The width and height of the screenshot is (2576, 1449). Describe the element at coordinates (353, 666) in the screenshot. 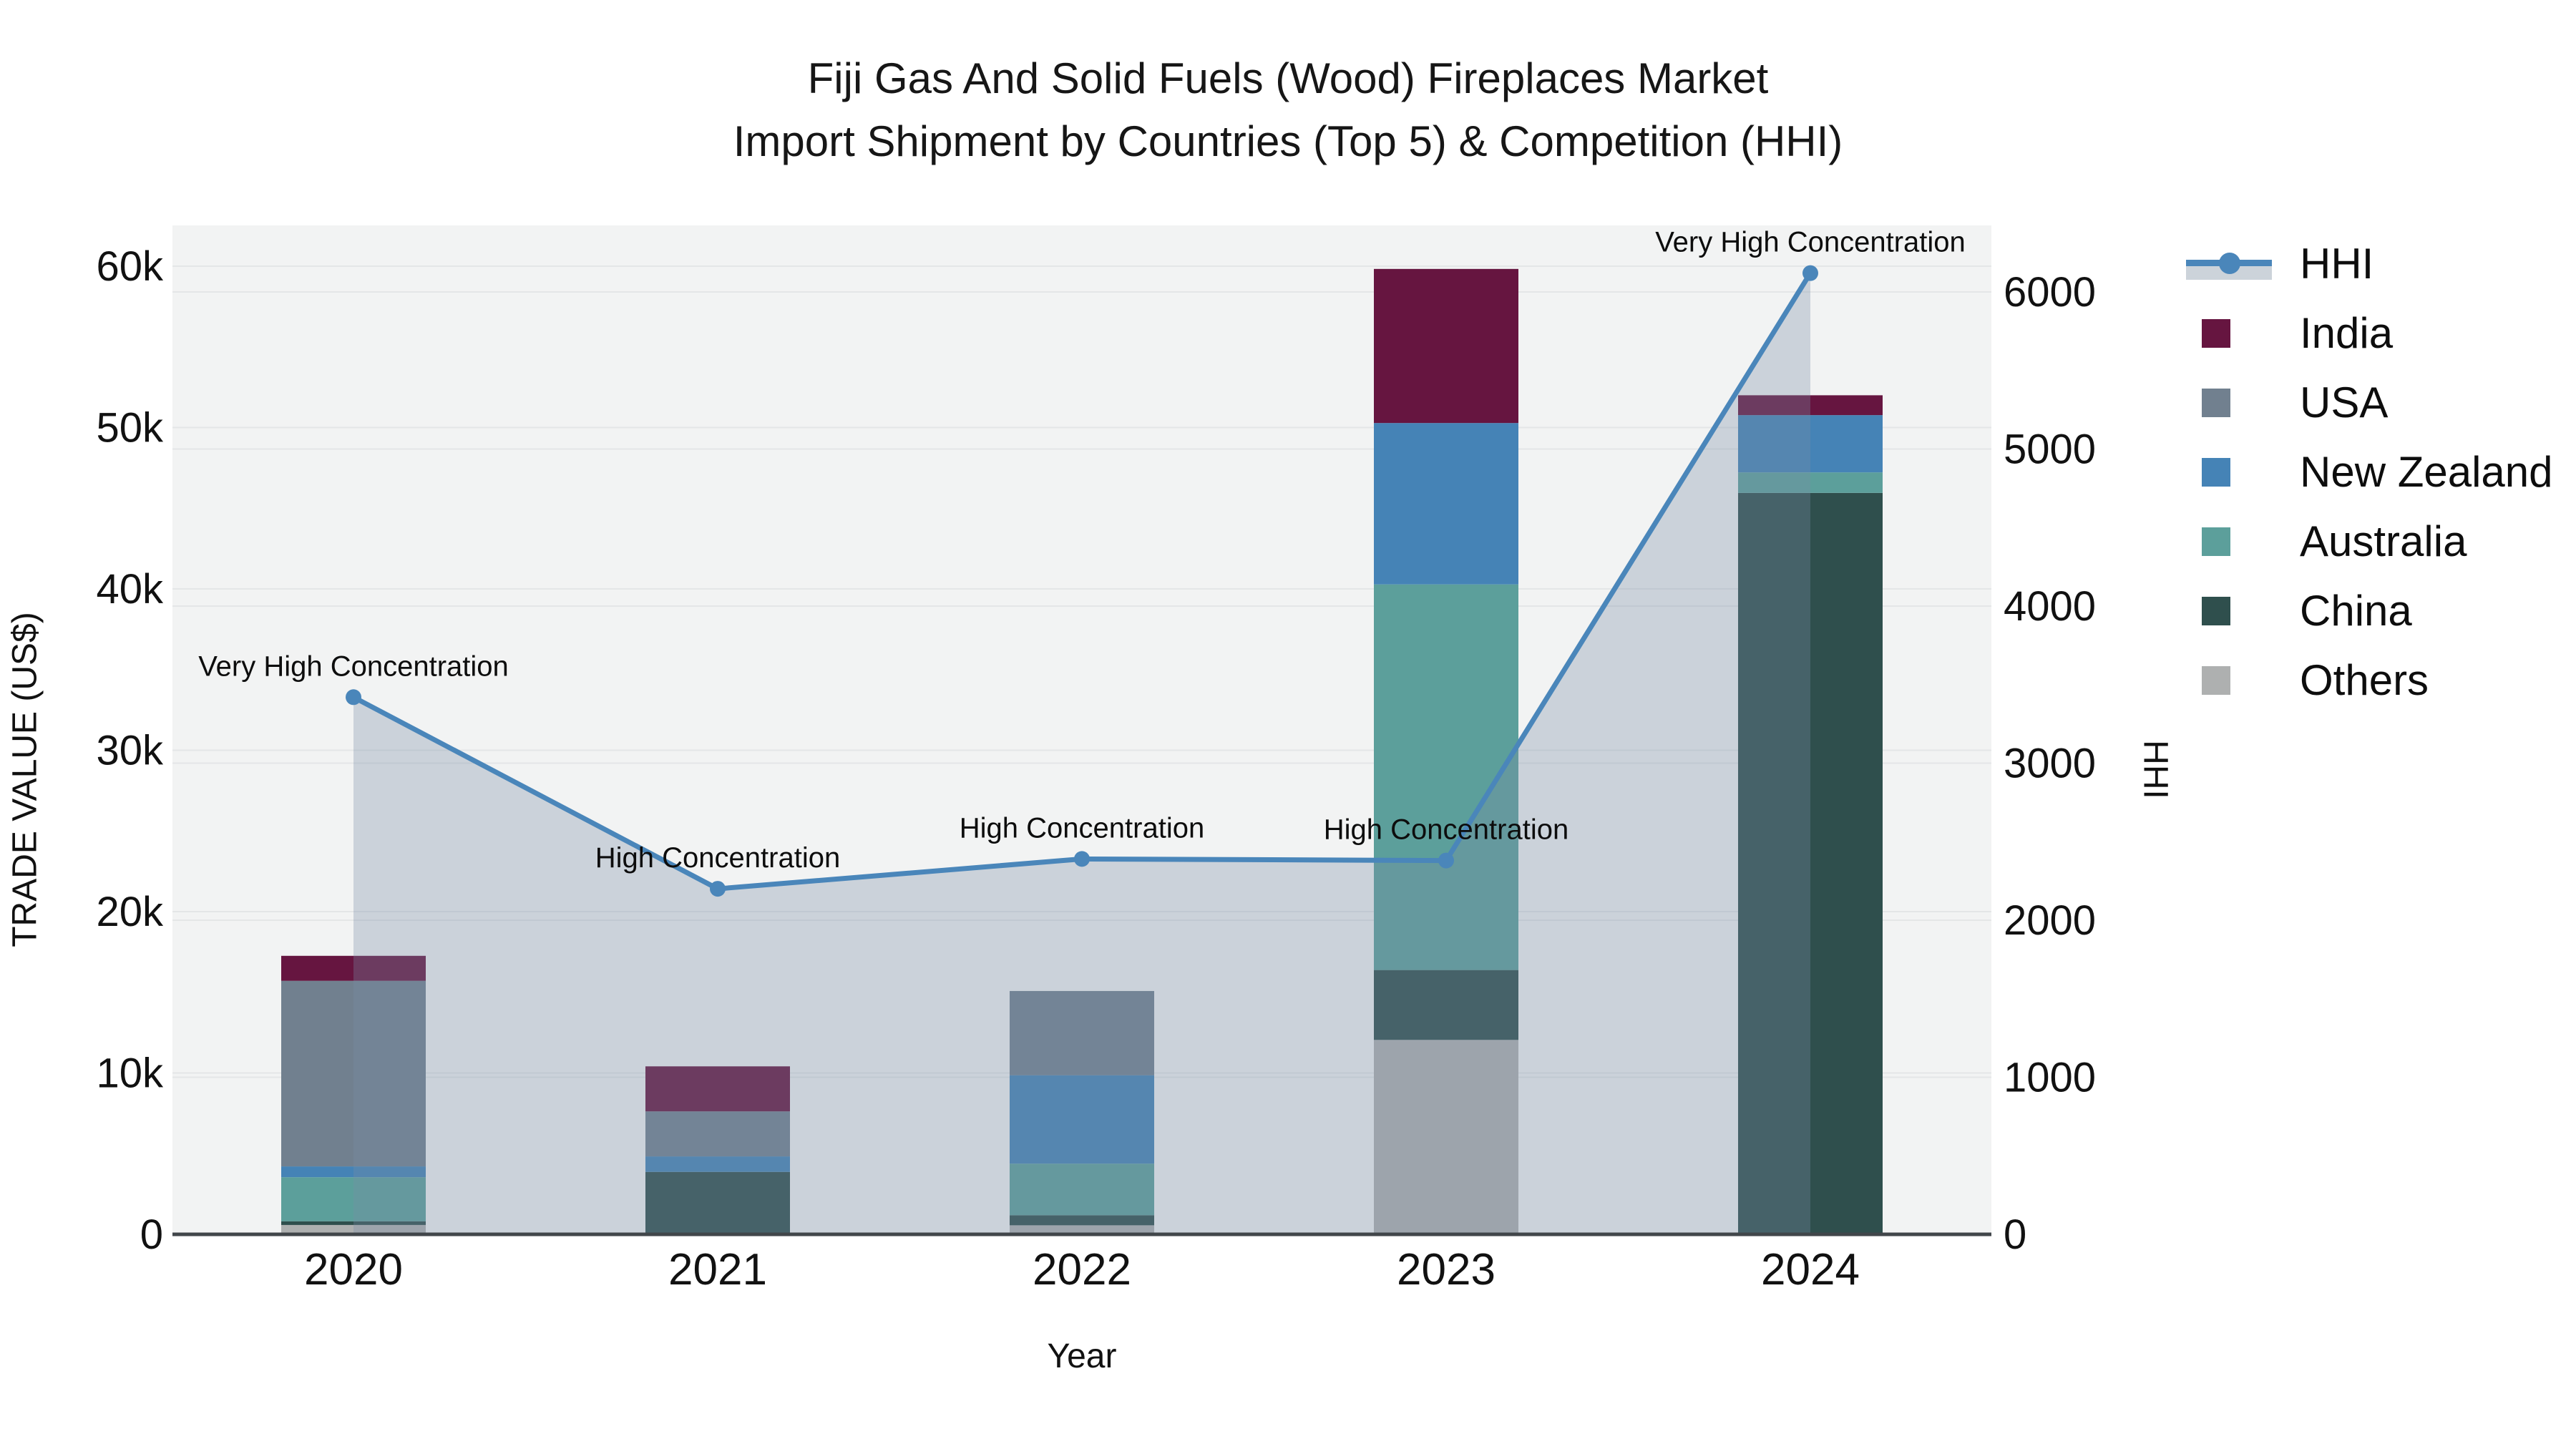

I see `annotation-2020: Very High Concentration` at that location.